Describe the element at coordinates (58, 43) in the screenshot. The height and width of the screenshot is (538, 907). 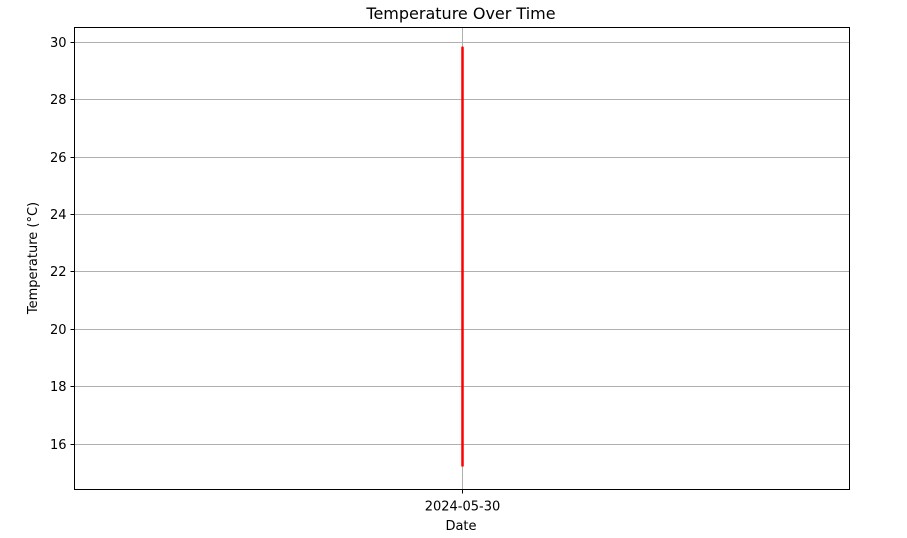
I see `y-tick-label: 30` at that location.